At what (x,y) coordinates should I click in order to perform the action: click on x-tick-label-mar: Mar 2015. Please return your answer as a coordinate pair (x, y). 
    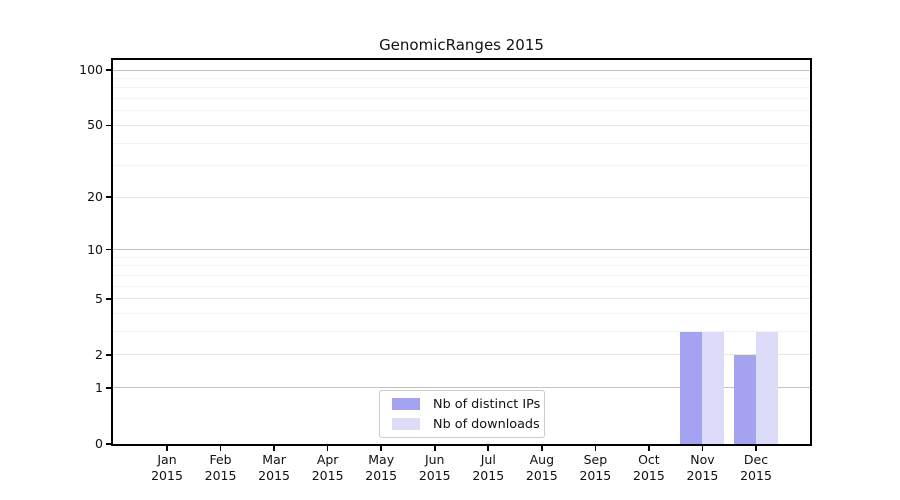
    Looking at the image, I should click on (274, 467).